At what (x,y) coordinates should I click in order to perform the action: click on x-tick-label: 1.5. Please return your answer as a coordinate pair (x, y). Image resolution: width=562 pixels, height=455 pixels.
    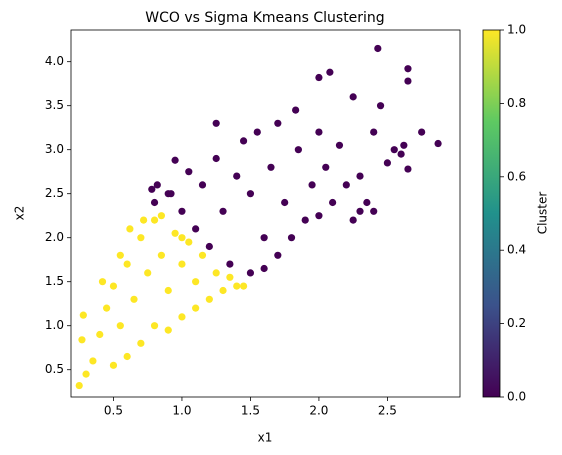
    Looking at the image, I should click on (250, 411).